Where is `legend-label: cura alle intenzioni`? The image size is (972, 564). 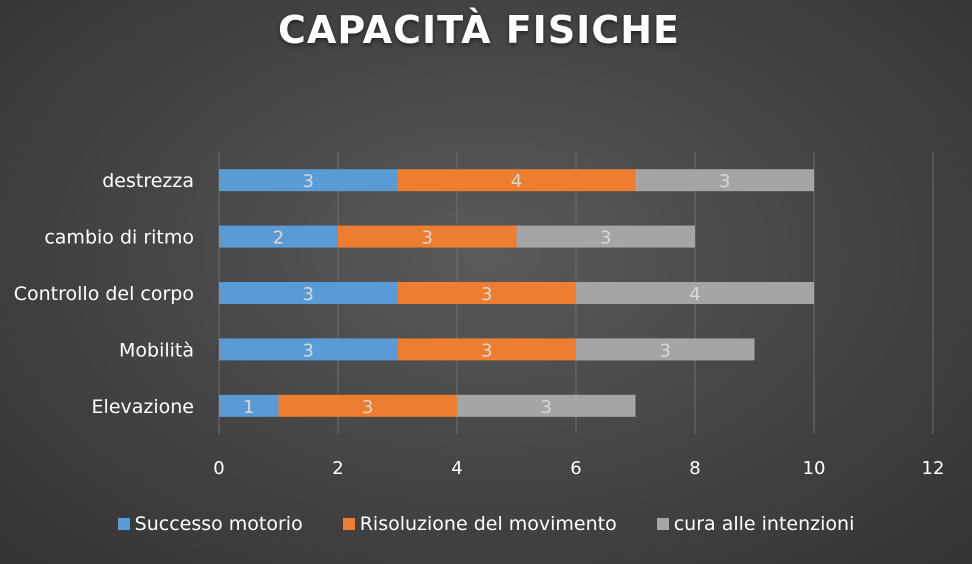
legend-label: cura alle intenzioni is located at coordinates (764, 524).